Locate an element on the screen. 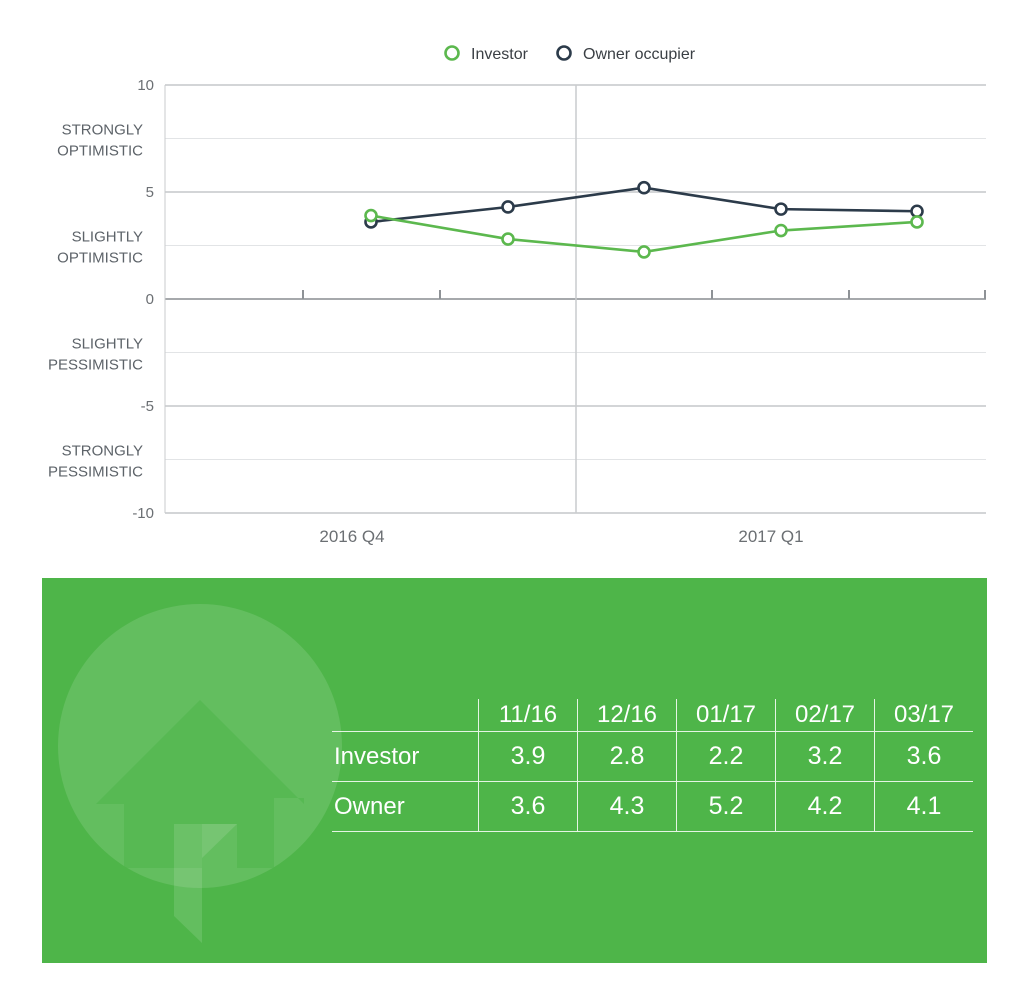 Image resolution: width=1024 pixels, height=1004 pixels. table-cell: 4.3 is located at coordinates (627, 806).